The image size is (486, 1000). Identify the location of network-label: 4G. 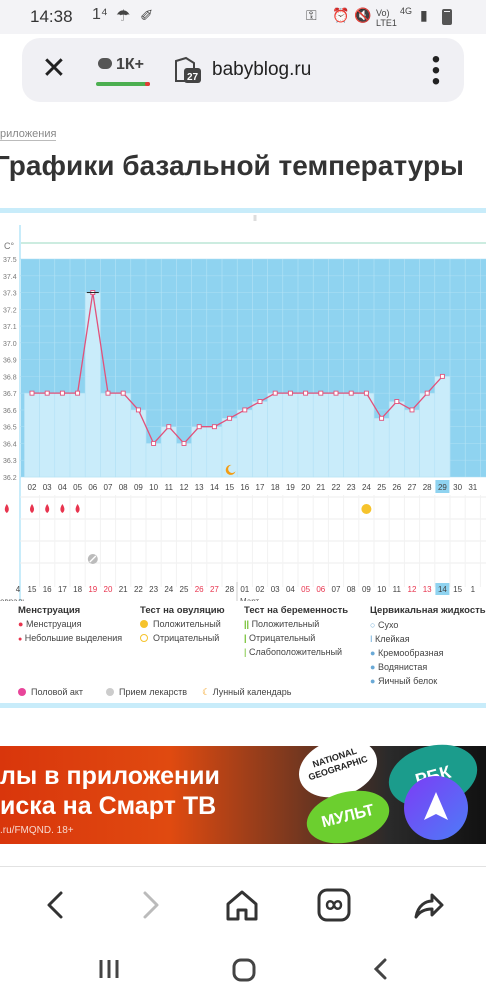
(406, 11).